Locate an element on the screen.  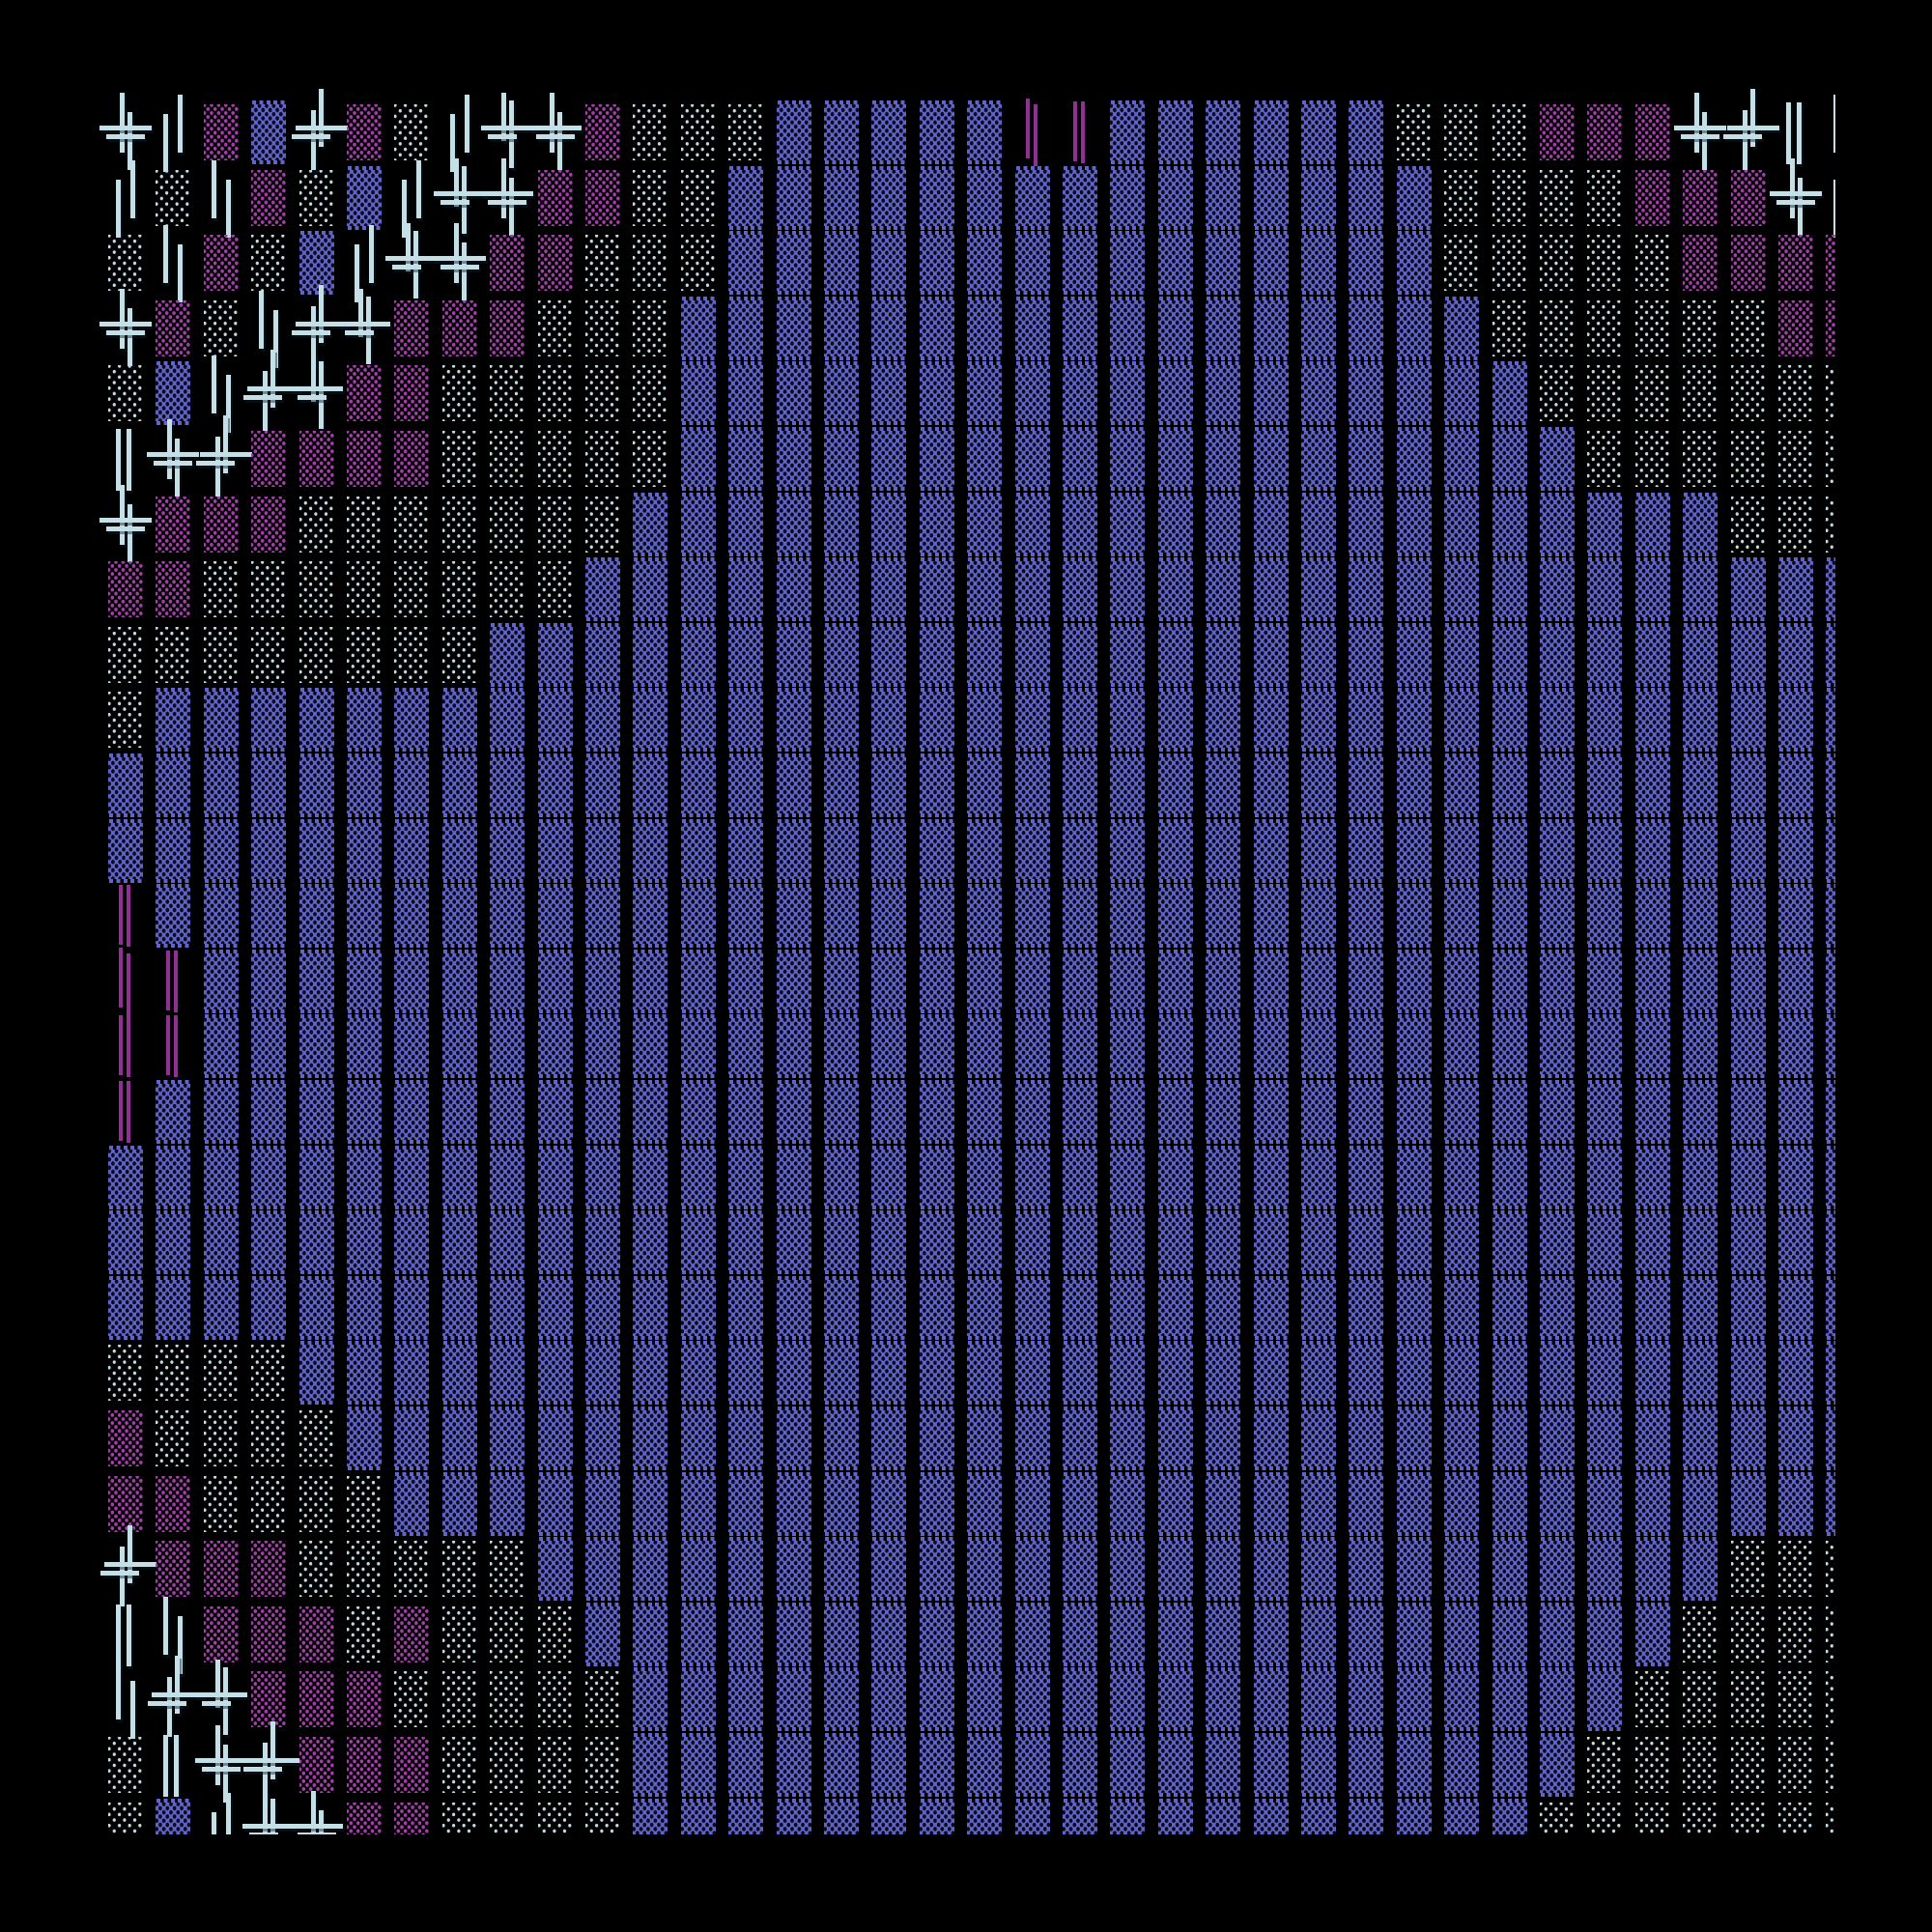
light-line-pair-glyph is located at coordinates (125, 198).